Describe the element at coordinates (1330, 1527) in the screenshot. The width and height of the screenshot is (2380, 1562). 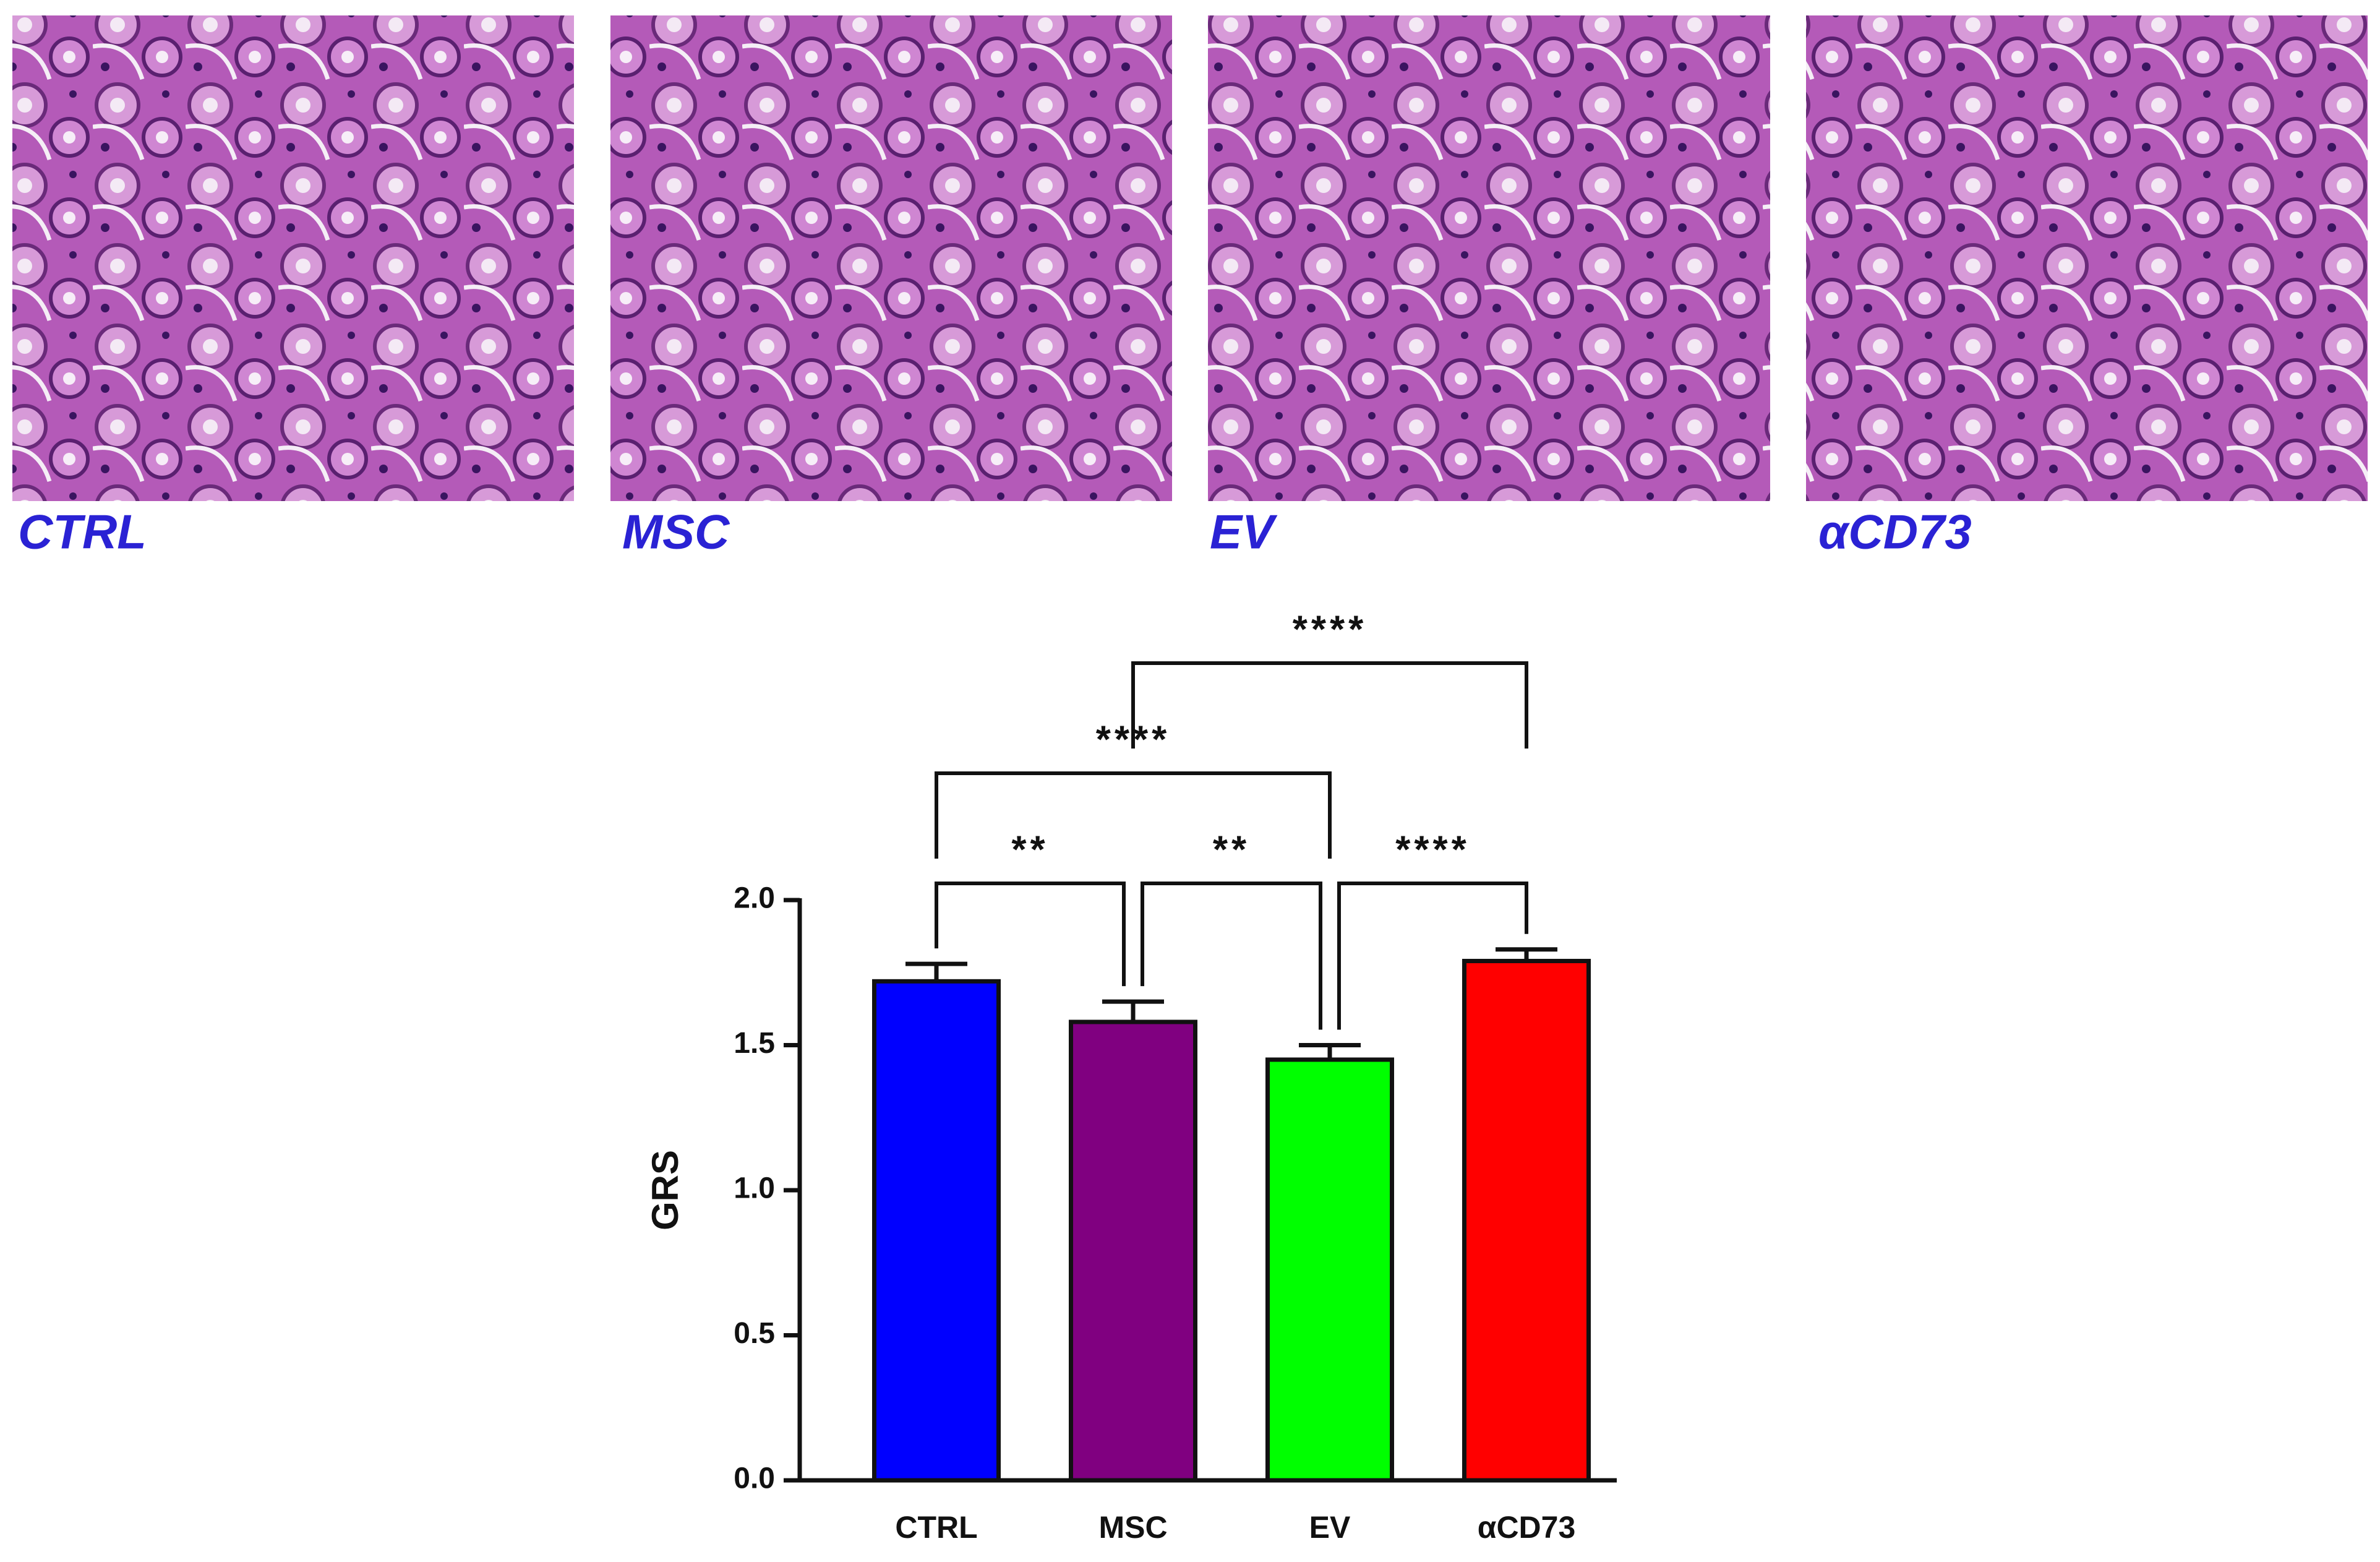
I see `x-tick-label: EV` at that location.